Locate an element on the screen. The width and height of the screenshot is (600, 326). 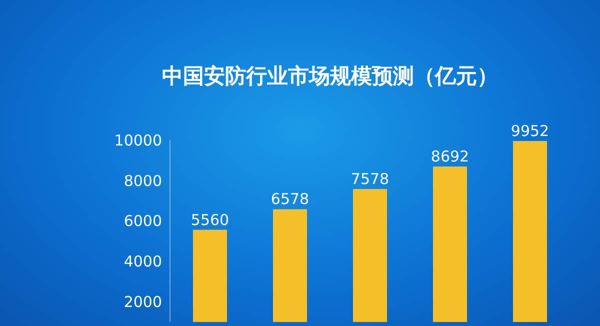
data-label: 7578 is located at coordinates (370, 179).